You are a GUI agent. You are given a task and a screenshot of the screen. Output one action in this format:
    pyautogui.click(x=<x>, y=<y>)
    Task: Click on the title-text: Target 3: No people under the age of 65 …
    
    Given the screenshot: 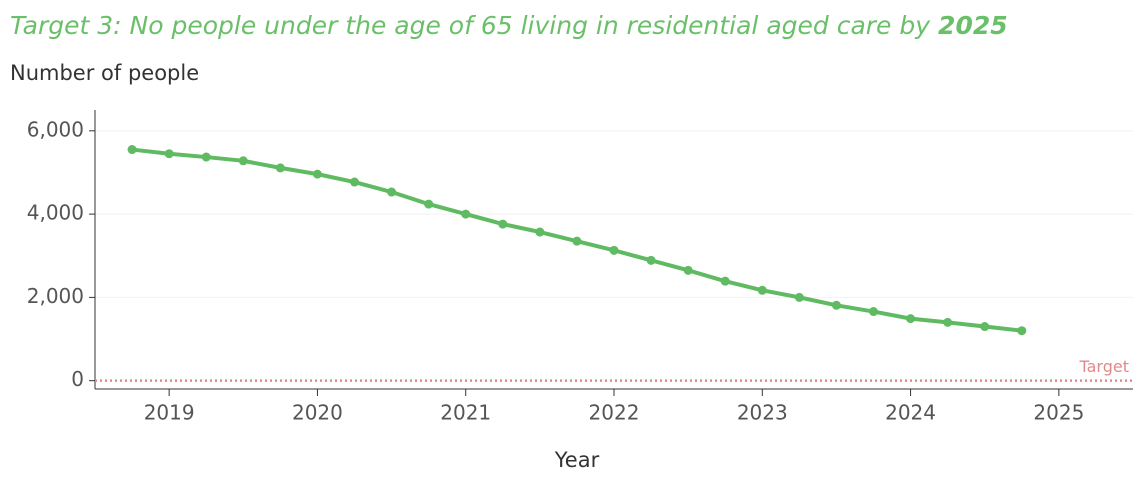 What is the action you would take?
    pyautogui.click(x=470, y=25)
    